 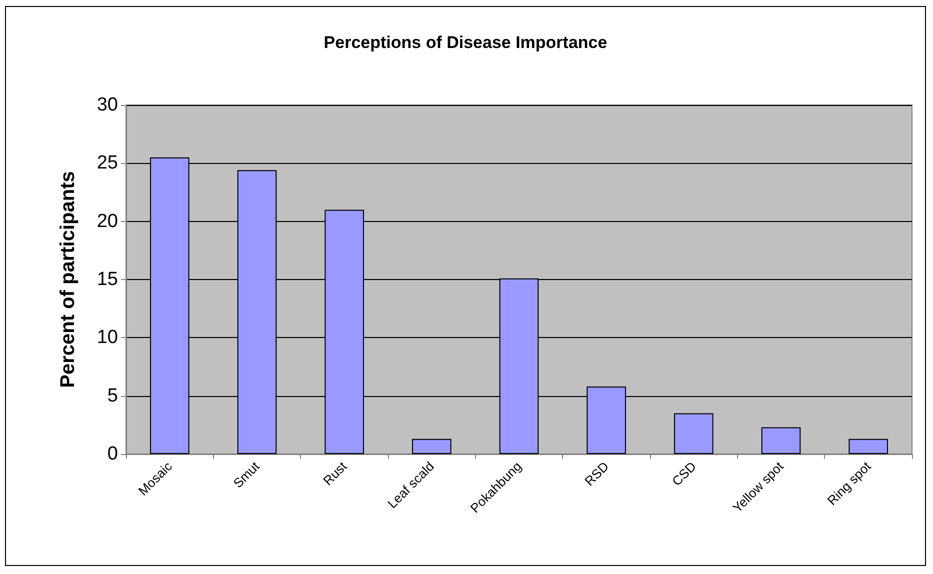 What do you see at coordinates (107, 105) in the screenshot?
I see `y-tick-label: 30` at bounding box center [107, 105].